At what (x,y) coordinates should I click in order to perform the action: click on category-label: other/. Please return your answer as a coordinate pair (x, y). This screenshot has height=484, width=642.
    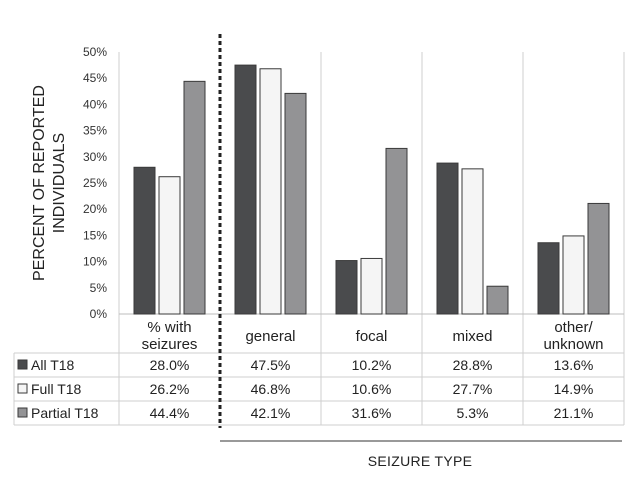
    Looking at the image, I should click on (573, 327).